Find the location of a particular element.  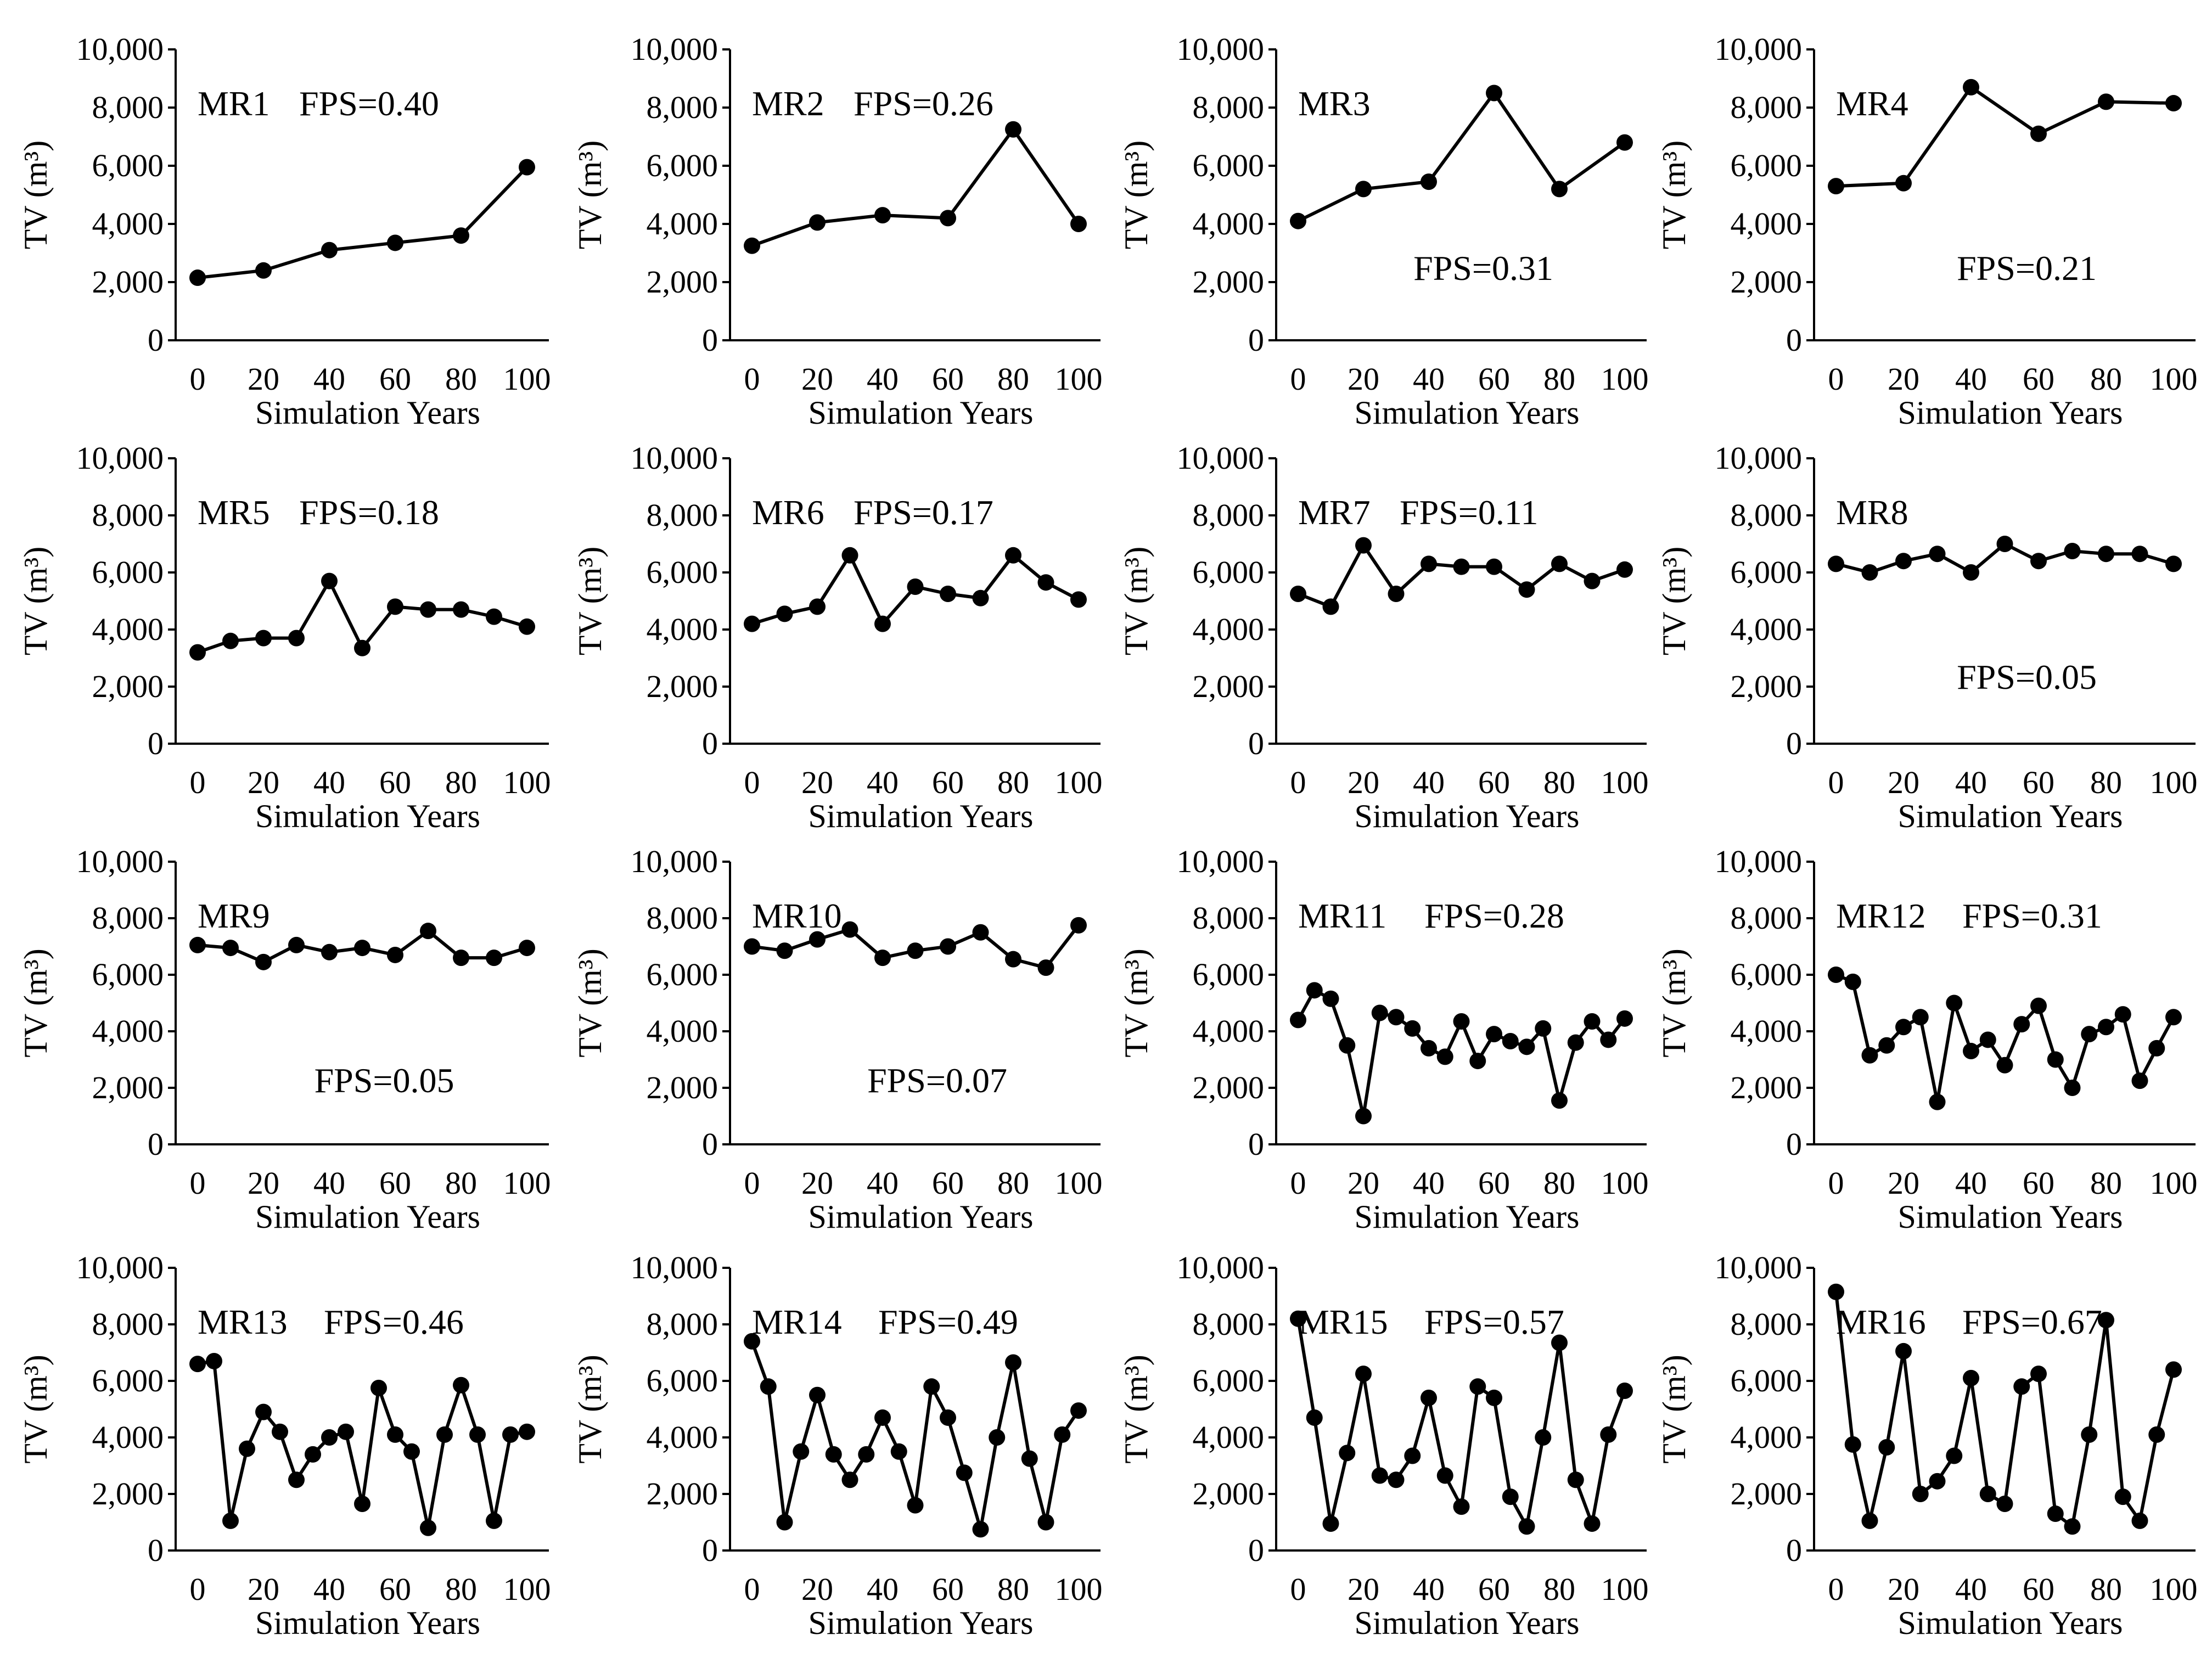

fps-annotation: FPS=0.18 is located at coordinates (369, 512).